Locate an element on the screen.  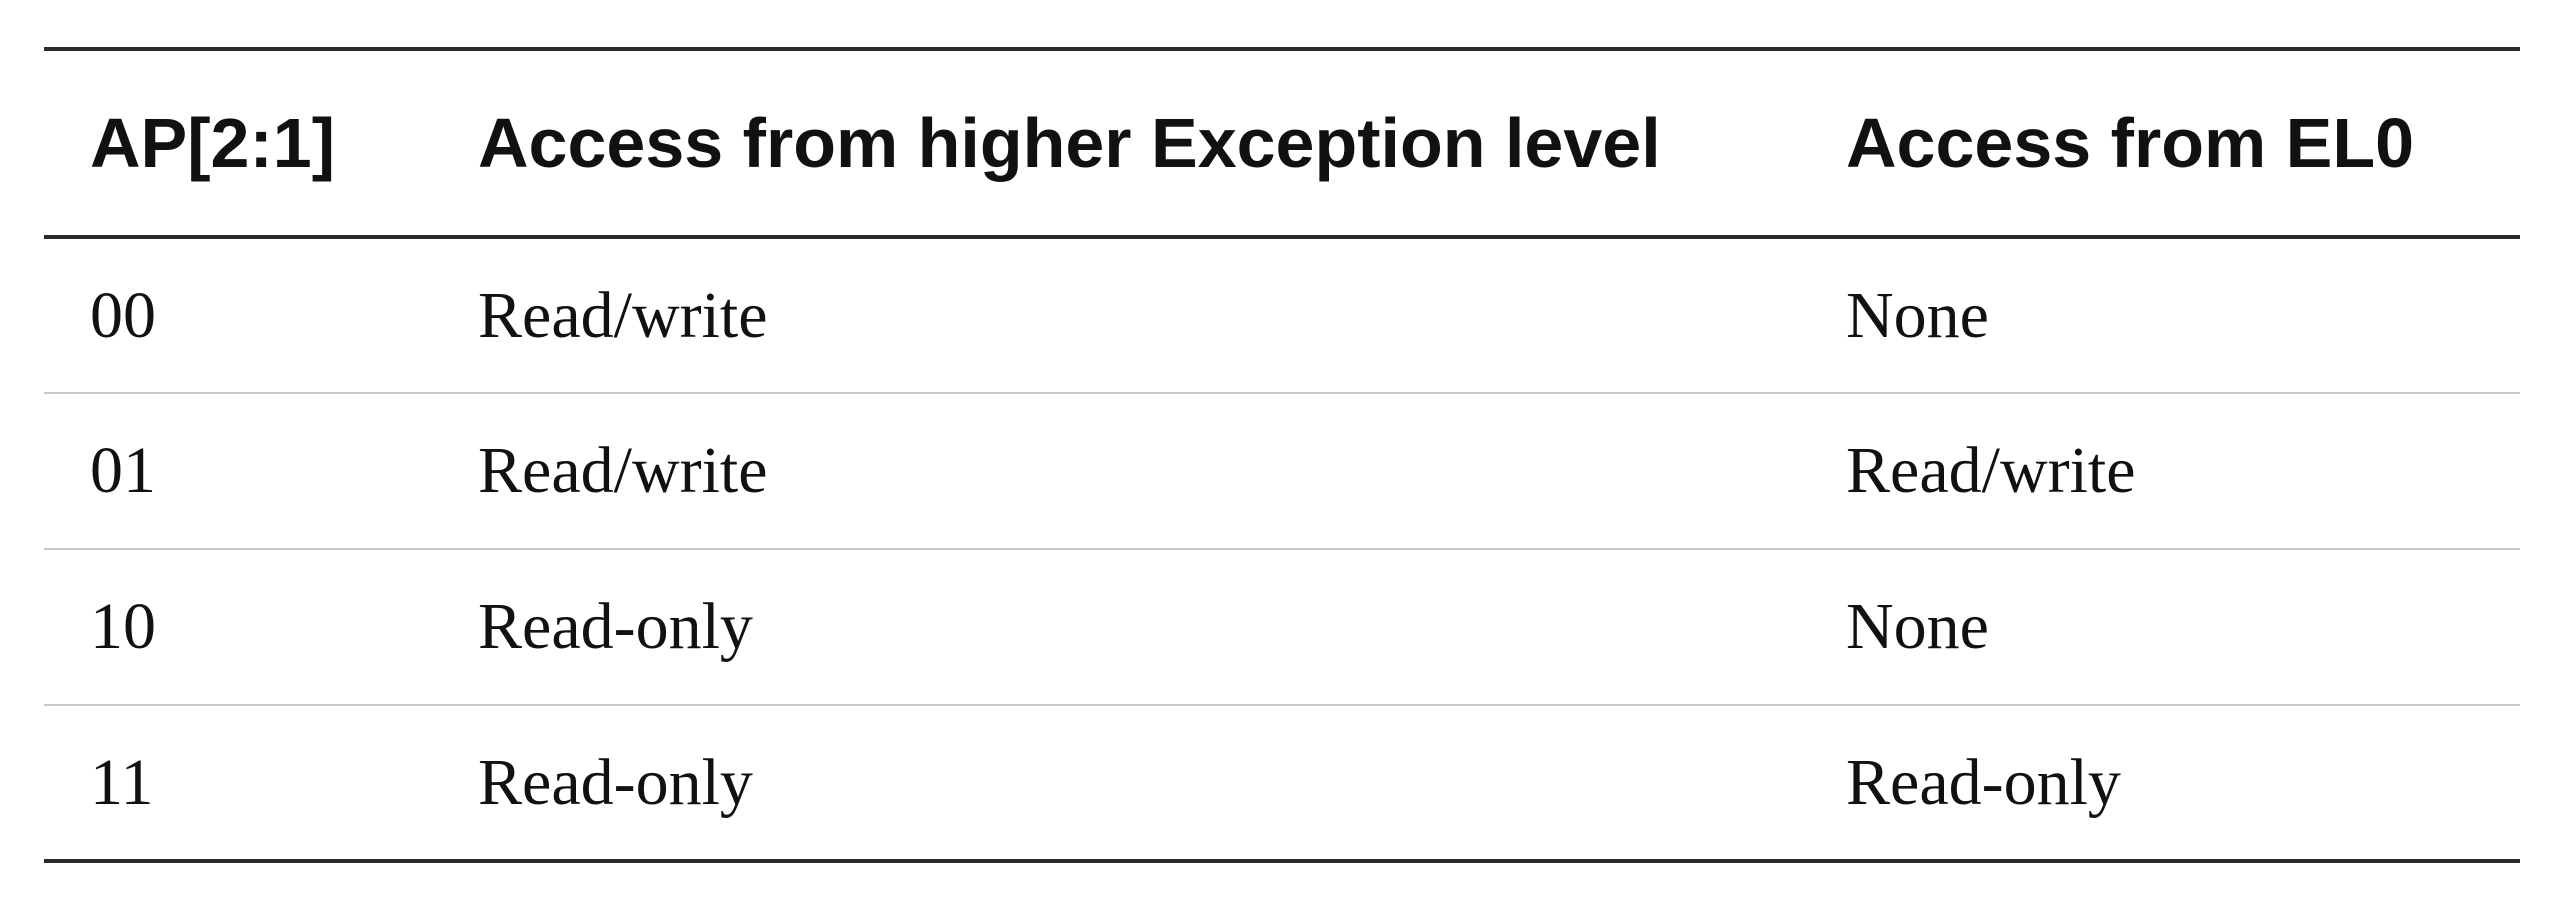
cell-ap-bits: 00 is located at coordinates (123, 315).